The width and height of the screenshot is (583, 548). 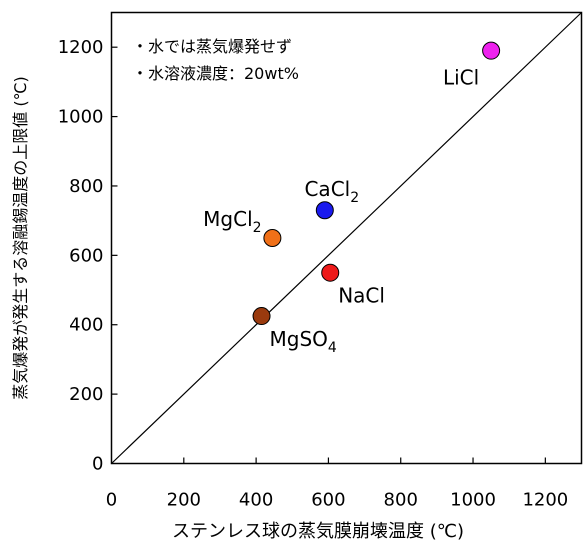 I want to click on point-label-text: MgCl, so click(x=227, y=219).